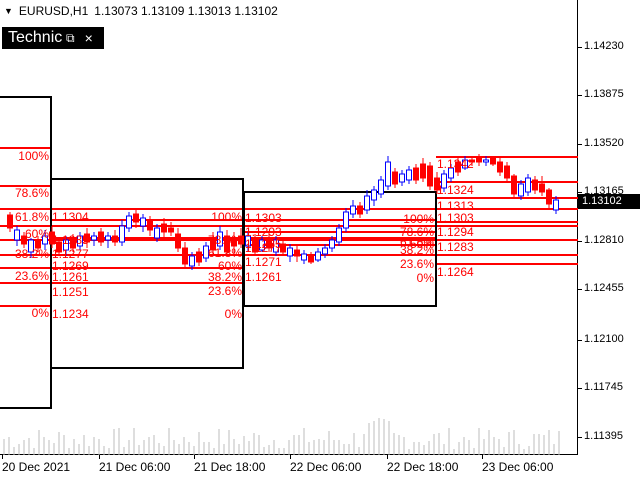 The image size is (640, 480). What do you see at coordinates (70, 37) in the screenshot?
I see `detach-icon: ⧉` at bounding box center [70, 37].